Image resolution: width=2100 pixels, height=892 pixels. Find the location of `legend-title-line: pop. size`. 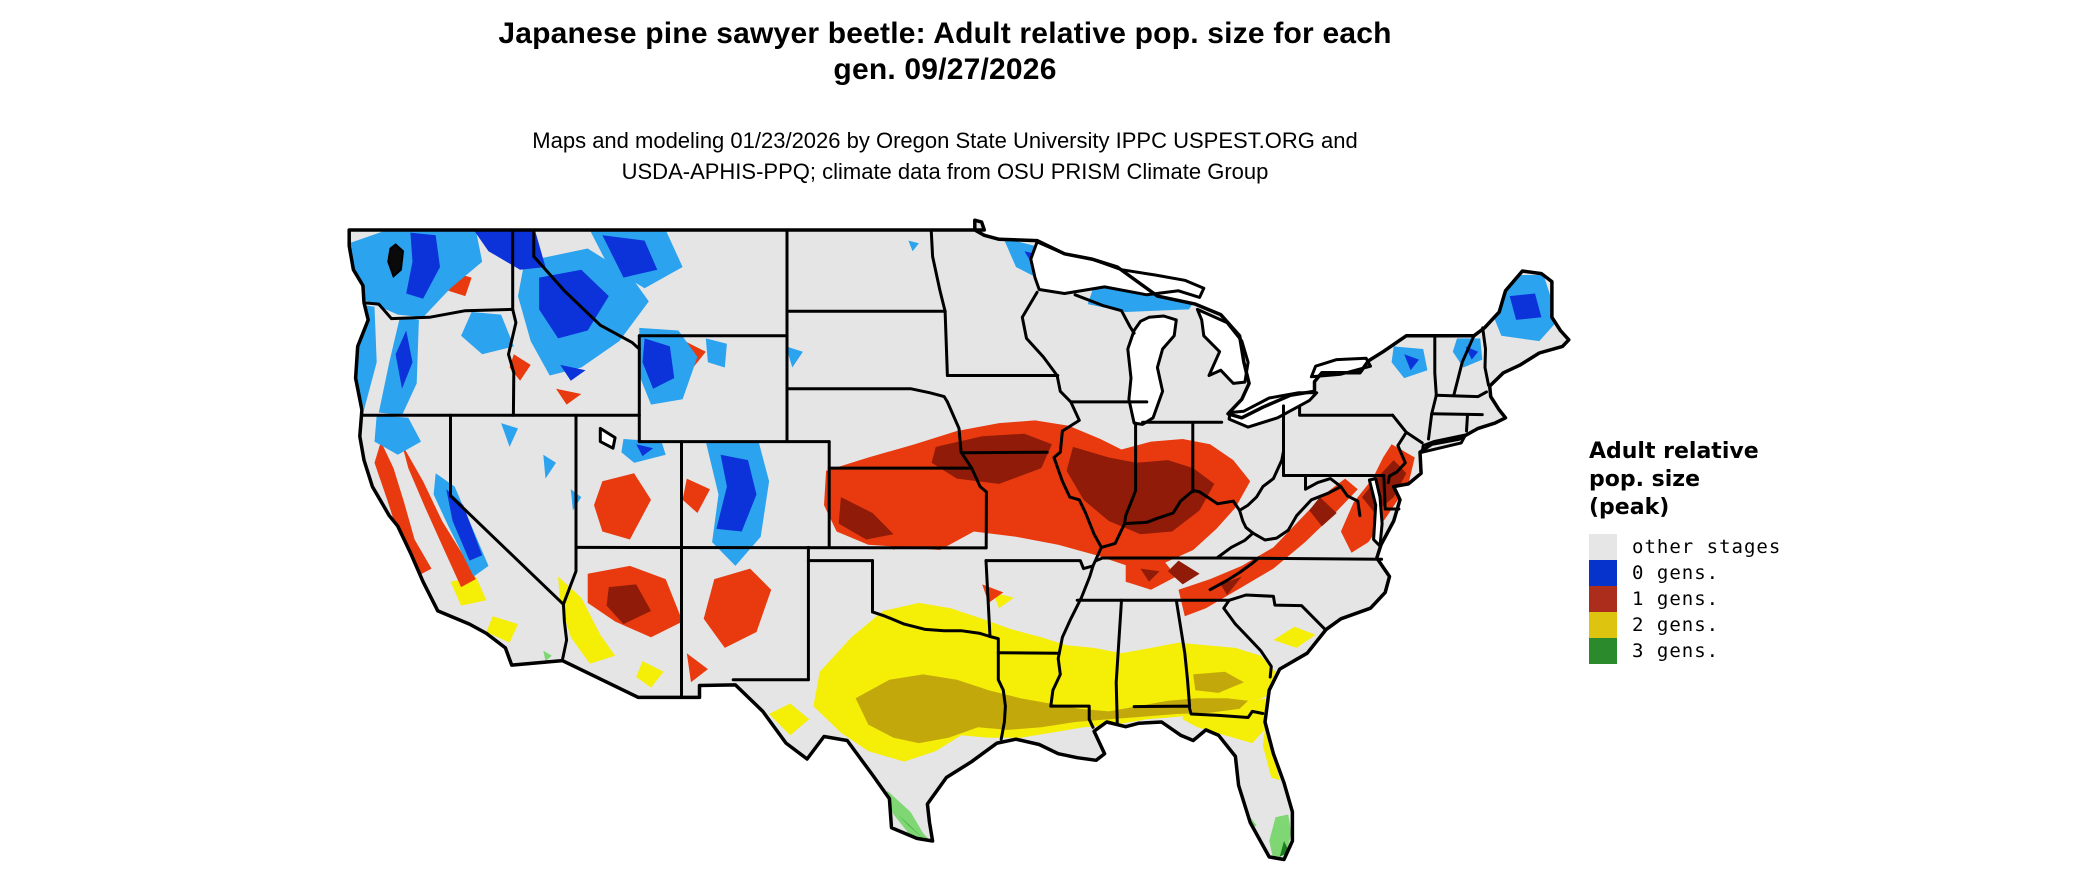

legend-title-line: pop. size is located at coordinates (1644, 479).